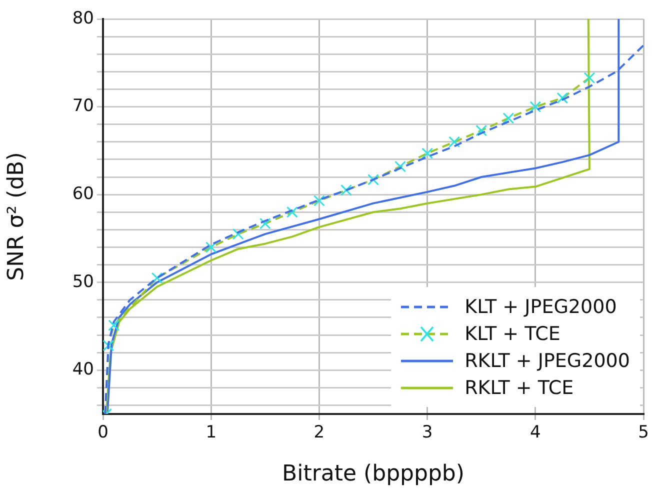 The image size is (652, 492). I want to click on x-axis-title: Bitrate (bppppb), so click(373, 474).